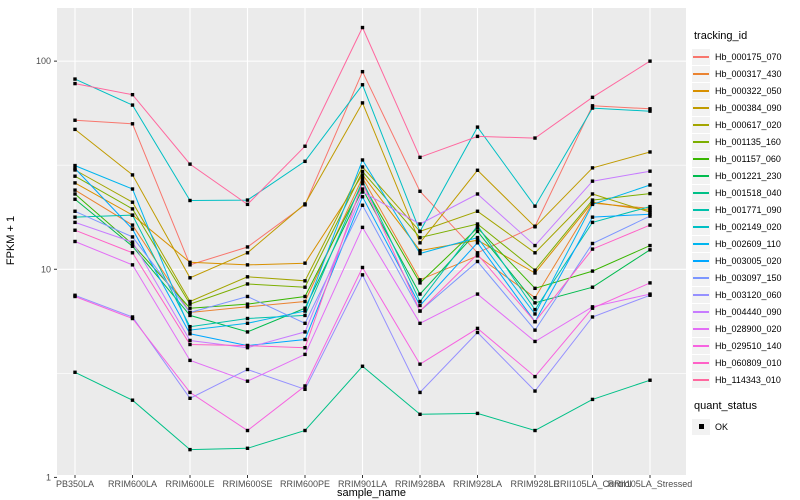 The width and height of the screenshot is (800, 500). I want to click on legend-item-label: Hb_029510_140, so click(748, 345).